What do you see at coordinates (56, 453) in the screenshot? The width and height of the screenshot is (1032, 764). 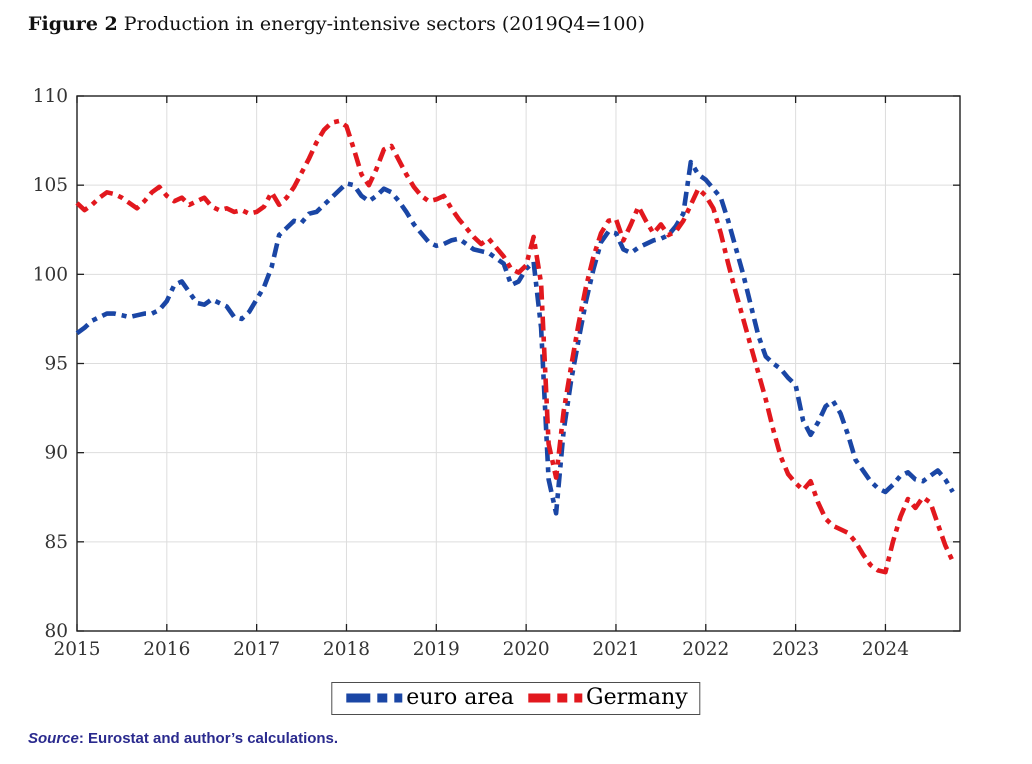 I see `y-tick-label: 90` at bounding box center [56, 453].